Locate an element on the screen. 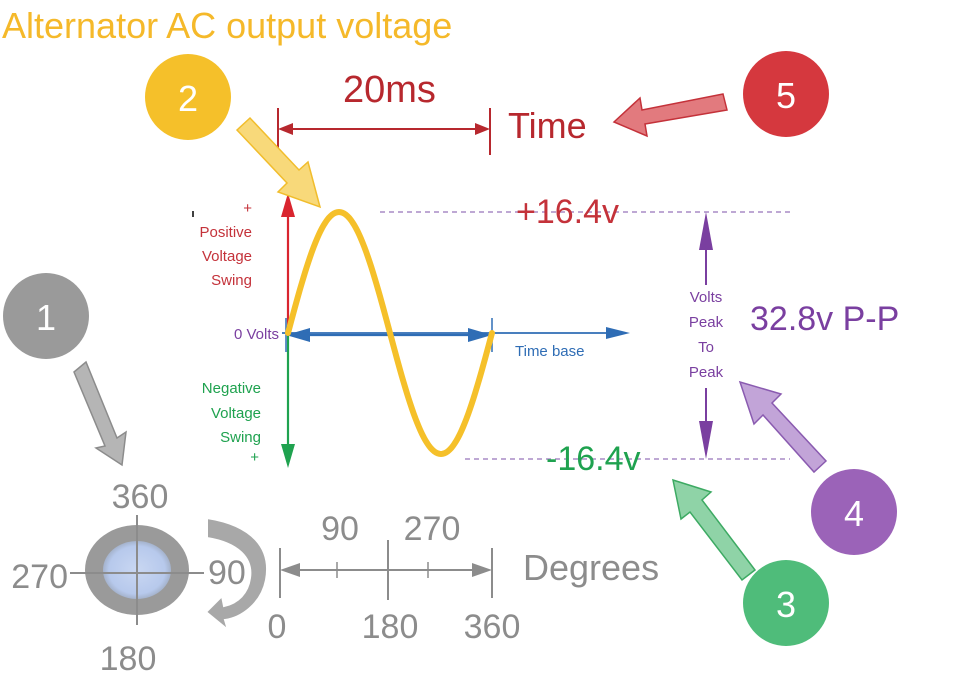 This screenshot has height=679, width=957. degrees-label-0: 0 is located at coordinates (277, 627).